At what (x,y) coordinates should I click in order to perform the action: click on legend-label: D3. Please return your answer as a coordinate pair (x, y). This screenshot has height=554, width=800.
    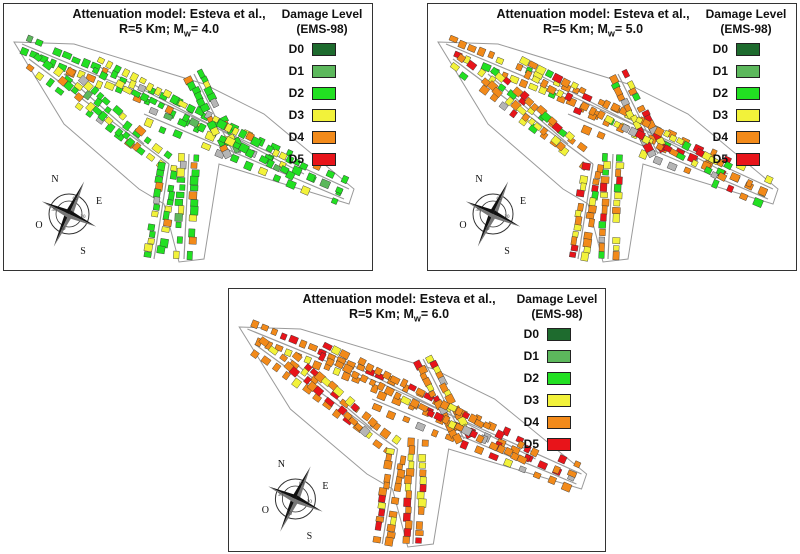
    Looking at the image, I should click on (531, 400).